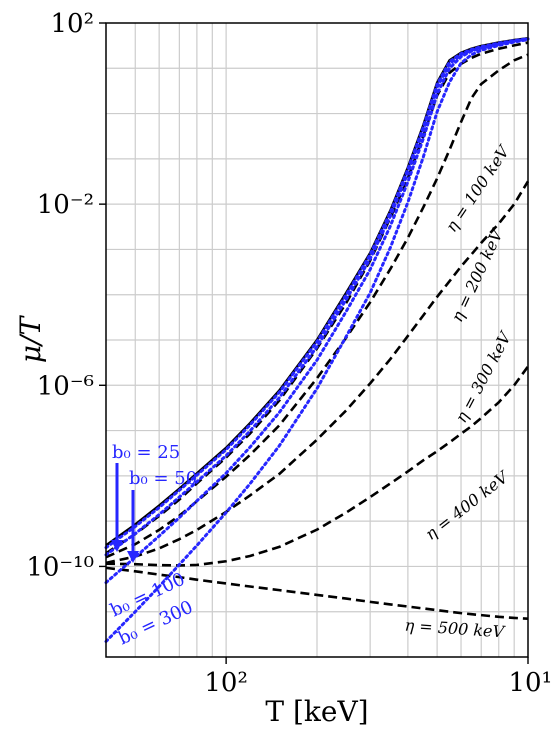 The width and height of the screenshot is (556, 735). What do you see at coordinates (530, 683) in the screenshot?
I see `x-tick-label-1: 10¹` at bounding box center [530, 683].